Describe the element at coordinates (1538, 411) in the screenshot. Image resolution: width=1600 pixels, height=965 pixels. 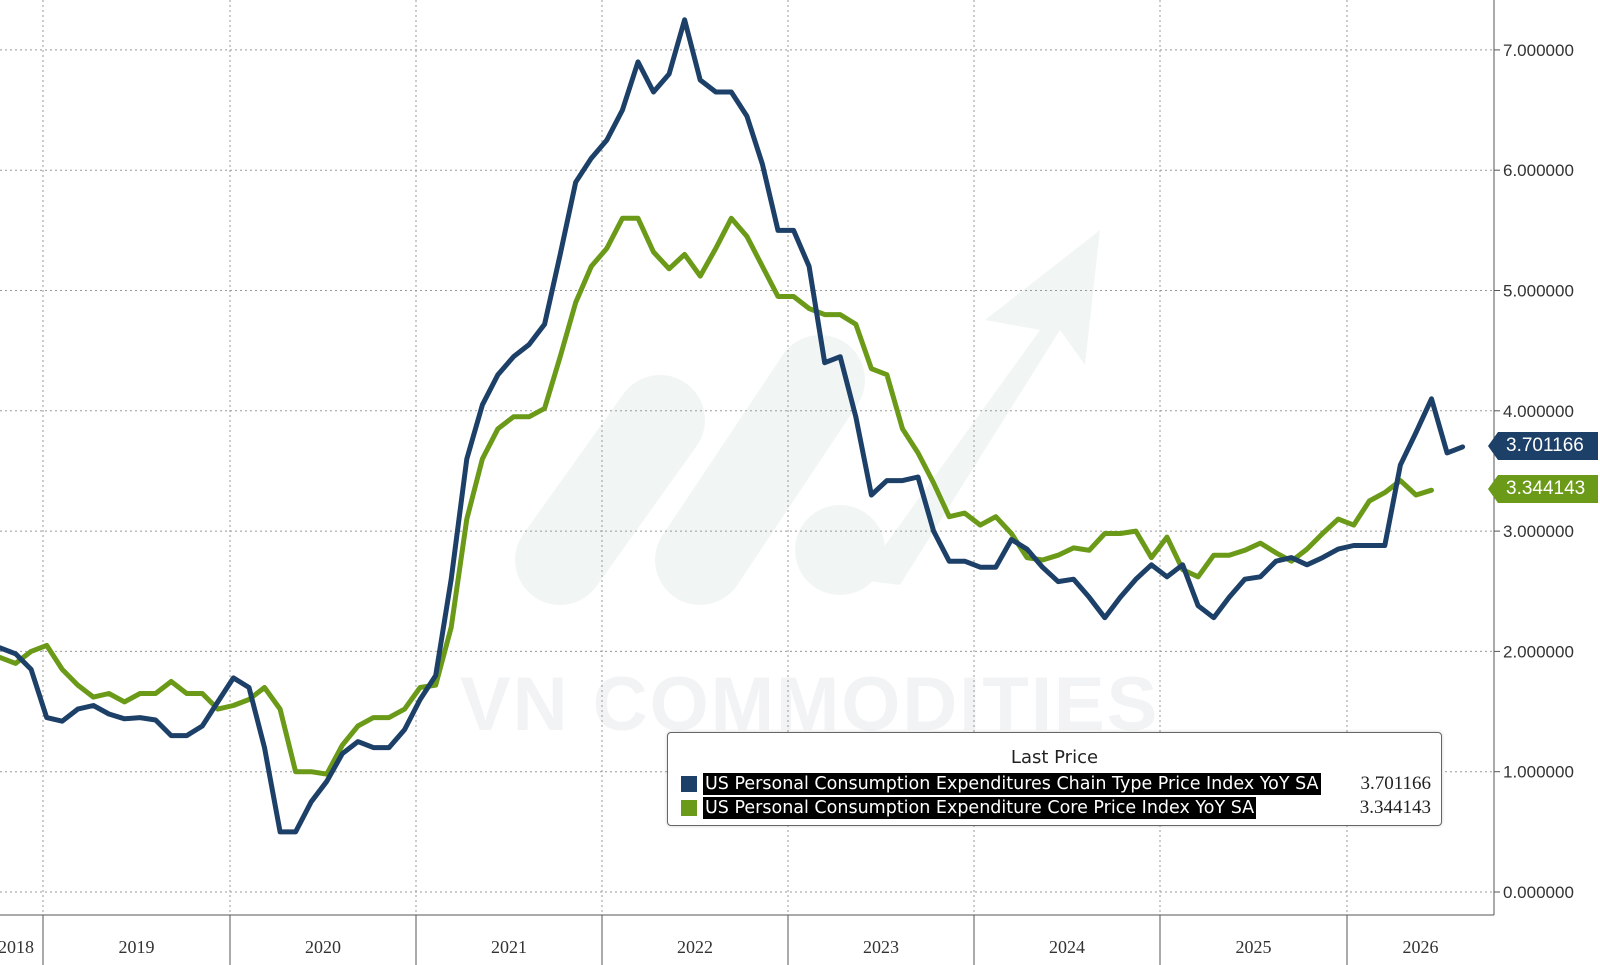
I see `y-tick-label-4: 4.000000` at that location.